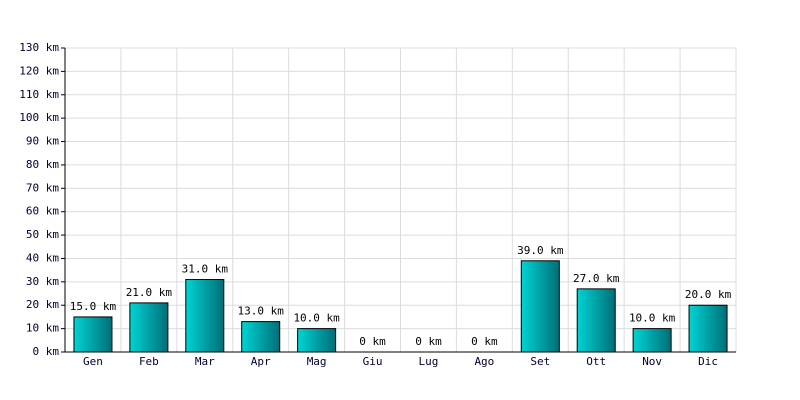 The height and width of the screenshot is (400, 800). What do you see at coordinates (596, 361) in the screenshot?
I see `x-tick-label: Ott` at bounding box center [596, 361].